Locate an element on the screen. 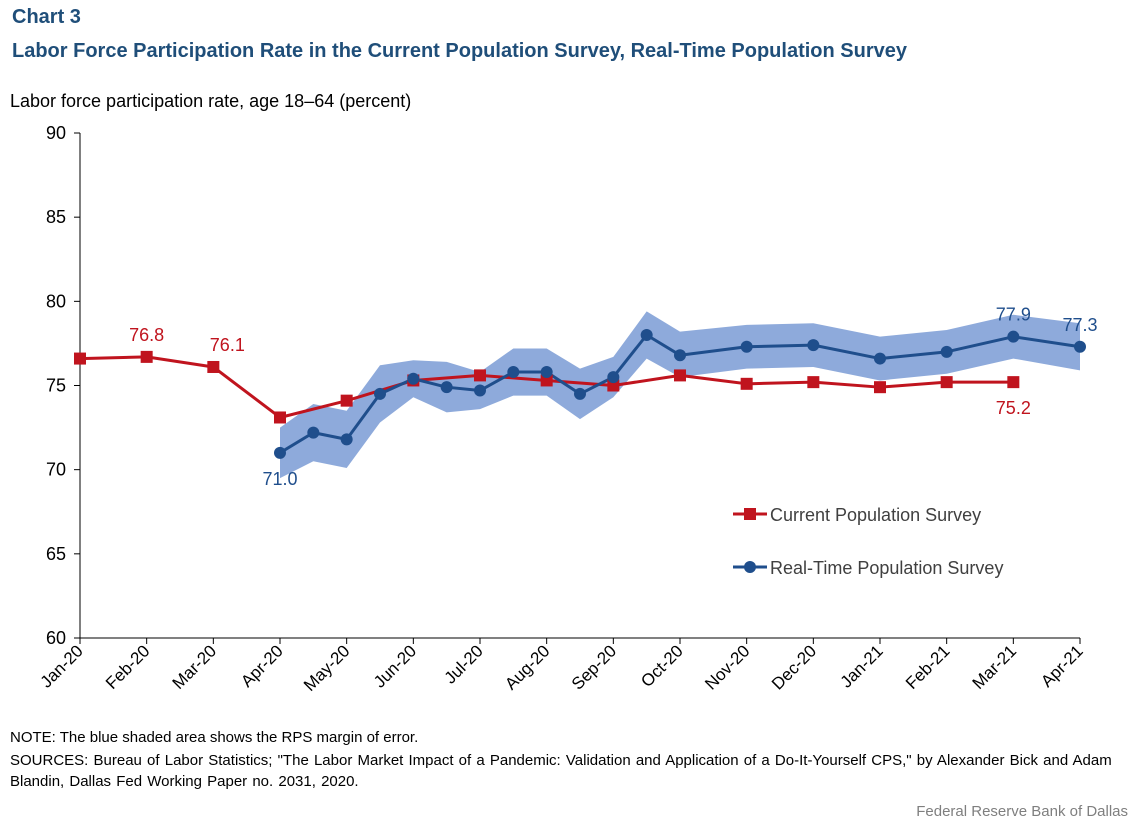 Image resolution: width=1138 pixels, height=827 pixels. y-tick-label: 90 is located at coordinates (56, 133).